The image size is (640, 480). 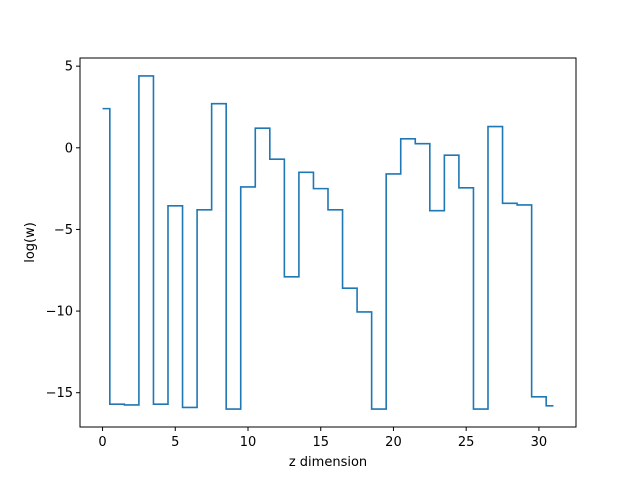 What do you see at coordinates (175, 442) in the screenshot?
I see `x-tick-label: 5` at bounding box center [175, 442].